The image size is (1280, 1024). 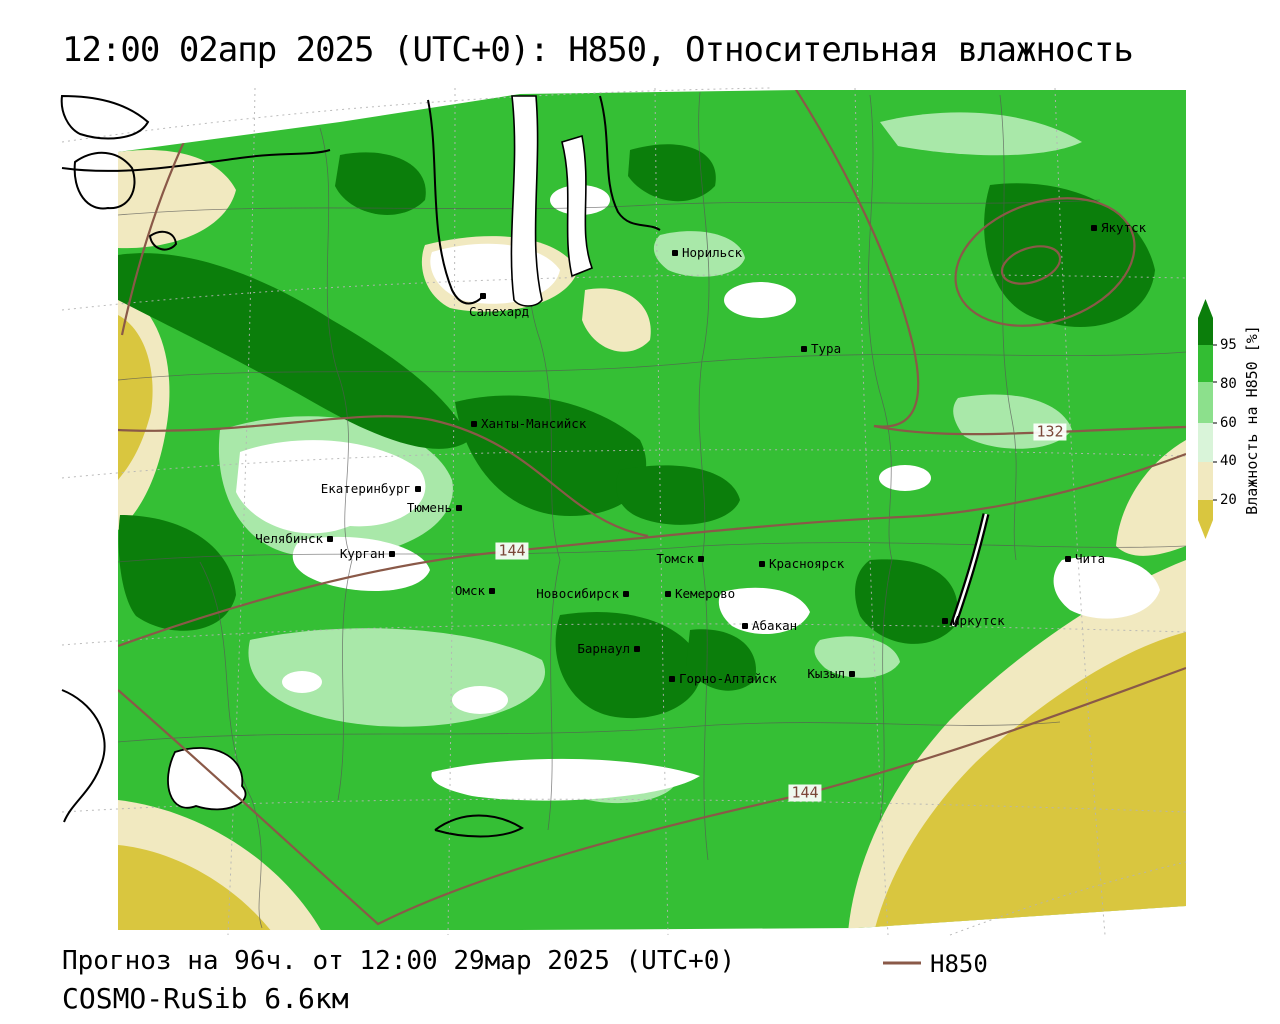 I want to click on city-label: Барнаул, so click(x=603, y=648).